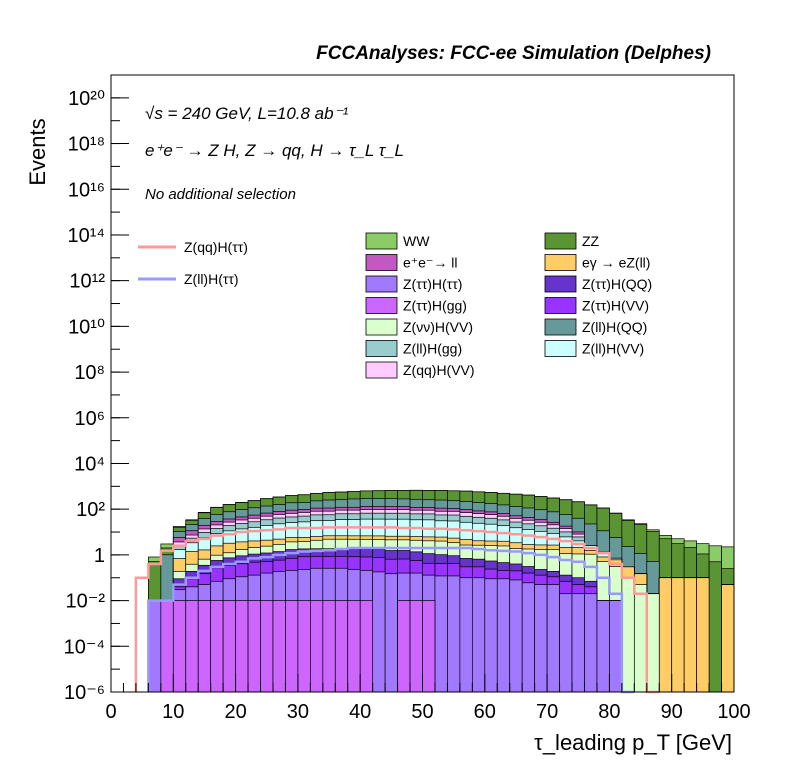  I want to click on x-tick-label-10: 10, so click(173, 712).